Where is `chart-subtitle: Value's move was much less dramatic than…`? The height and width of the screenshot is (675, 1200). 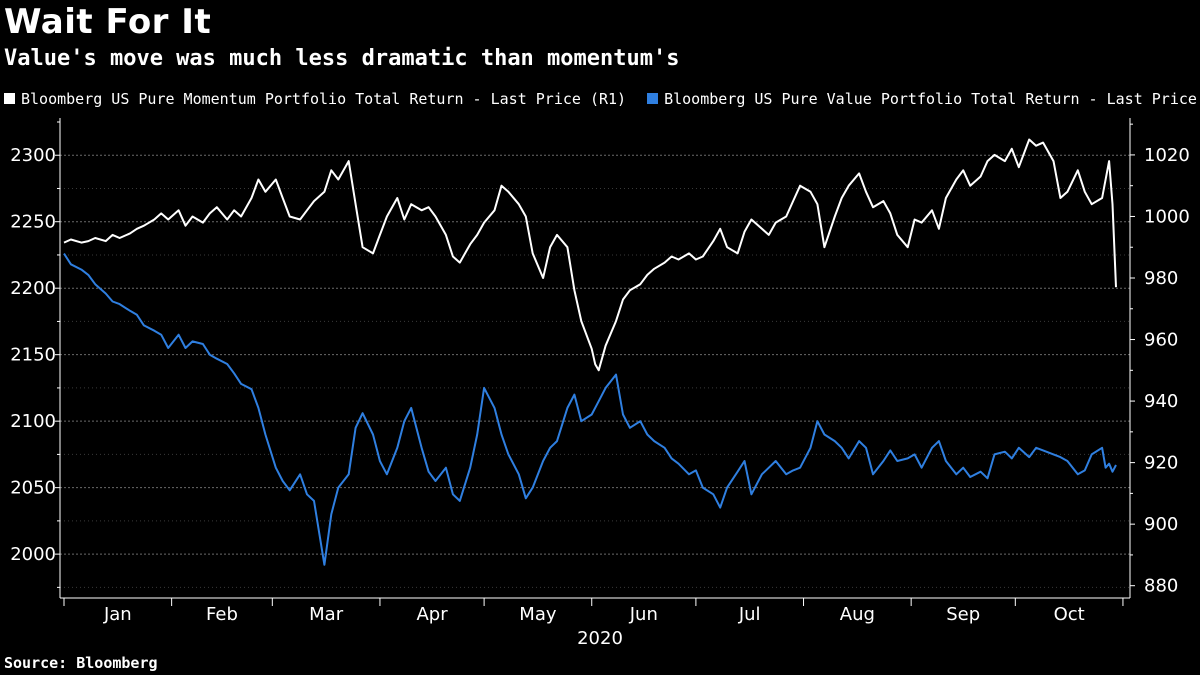 chart-subtitle: Value's move was much less dramatic than… is located at coordinates (342, 58).